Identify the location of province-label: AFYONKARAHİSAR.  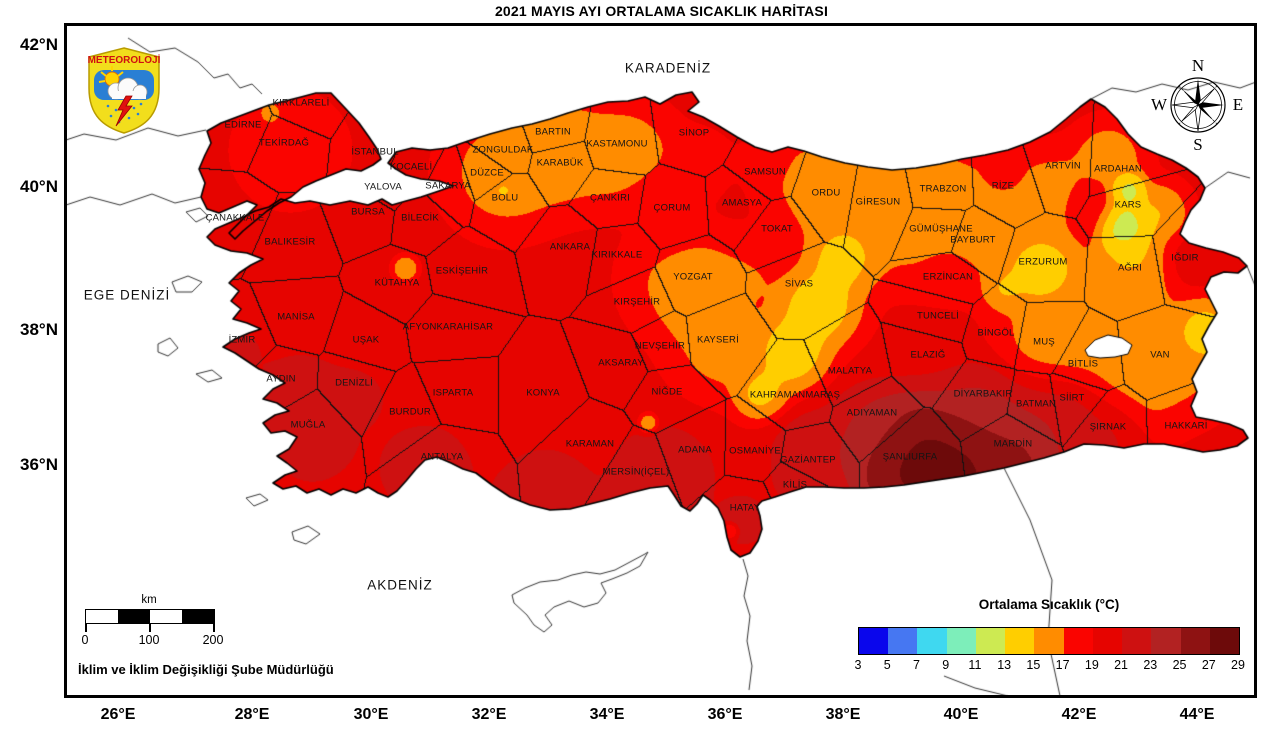
(448, 327).